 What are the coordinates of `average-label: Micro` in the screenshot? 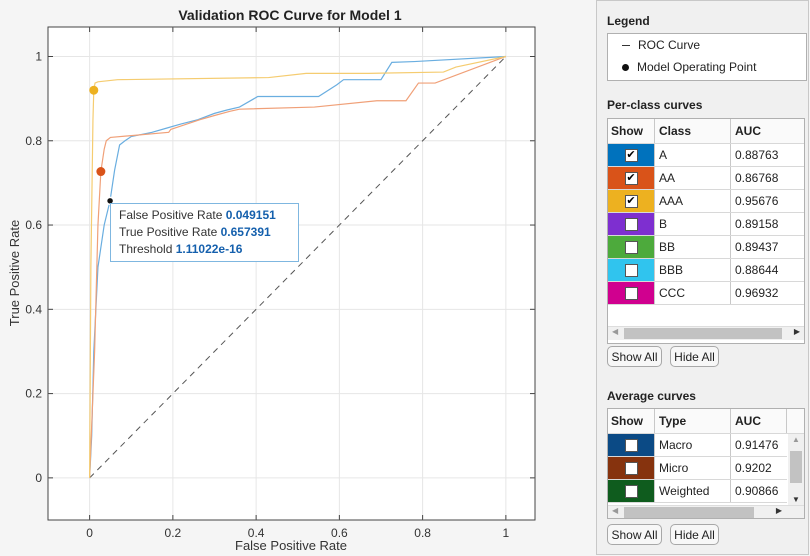 It's located at (693, 468).